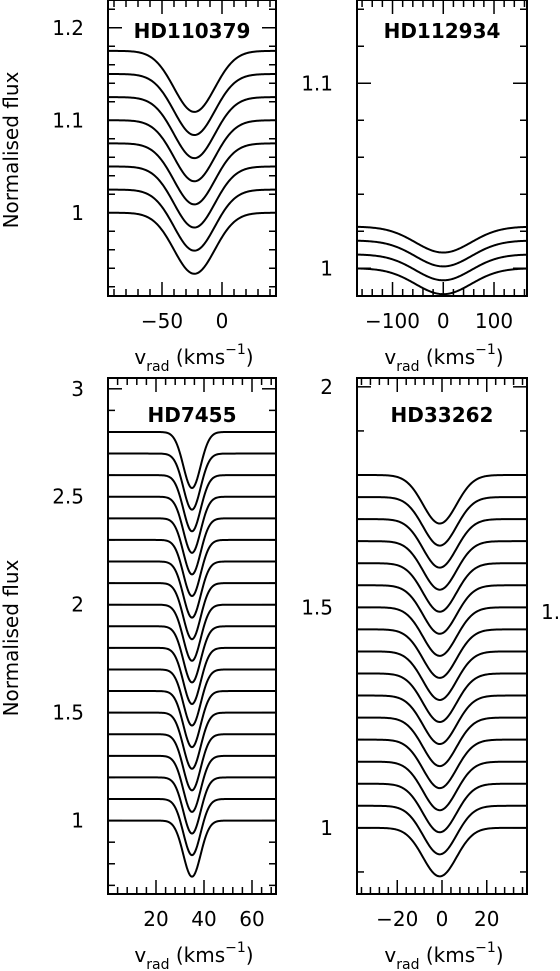 The image size is (560, 971). Describe the element at coordinates (68, 497) in the screenshot. I see `y-tick-label: 2.5` at that location.